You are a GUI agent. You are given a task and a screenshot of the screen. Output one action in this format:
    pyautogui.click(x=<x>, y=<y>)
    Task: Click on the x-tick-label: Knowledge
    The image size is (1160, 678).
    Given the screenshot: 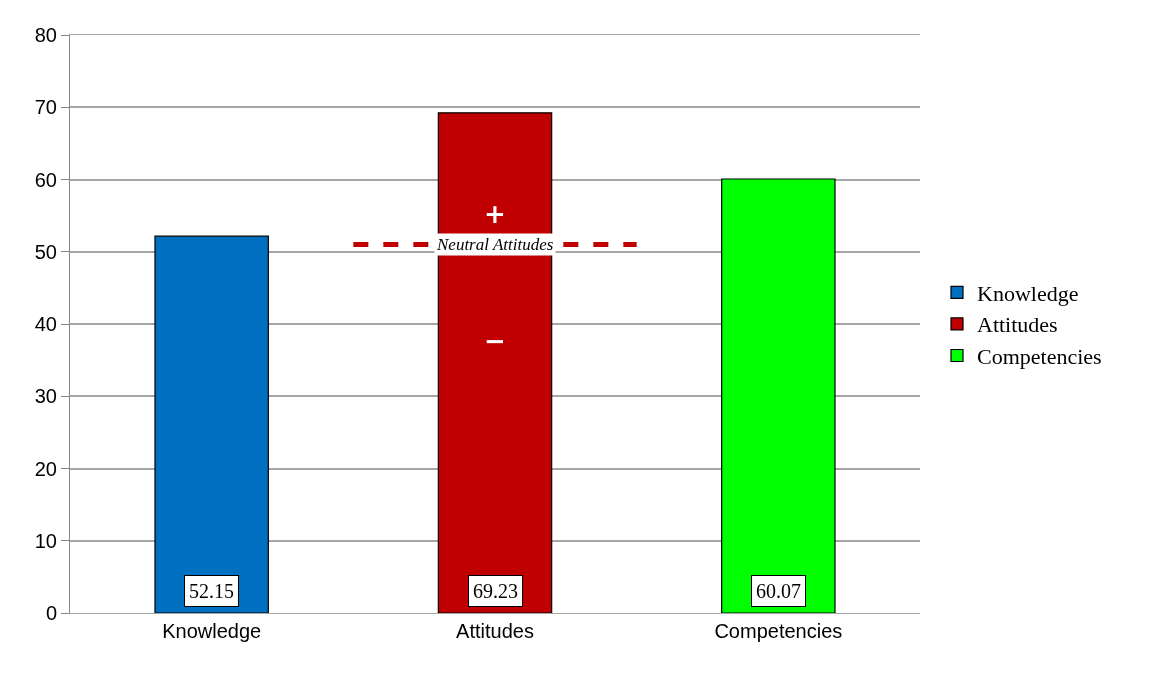 What is the action you would take?
    pyautogui.click(x=212, y=631)
    